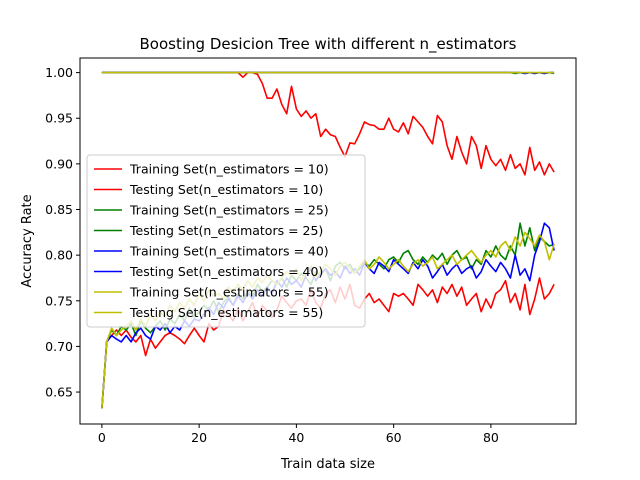 The image size is (640, 480). Describe the element at coordinates (59, 209) in the screenshot. I see `y-tick-label: 0.85` at that location.